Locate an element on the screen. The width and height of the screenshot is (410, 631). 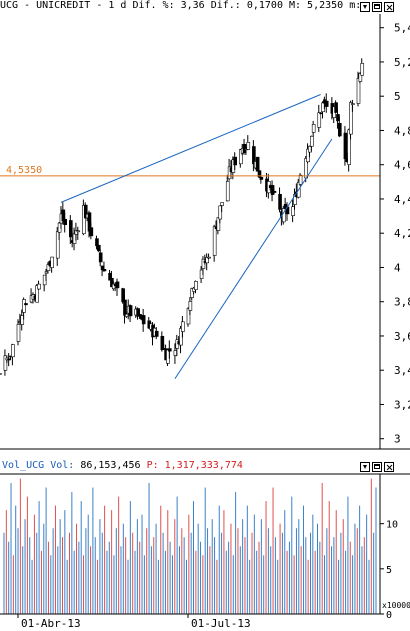
price-y-tick-label: 5,2 is located at coordinates (402, 62).